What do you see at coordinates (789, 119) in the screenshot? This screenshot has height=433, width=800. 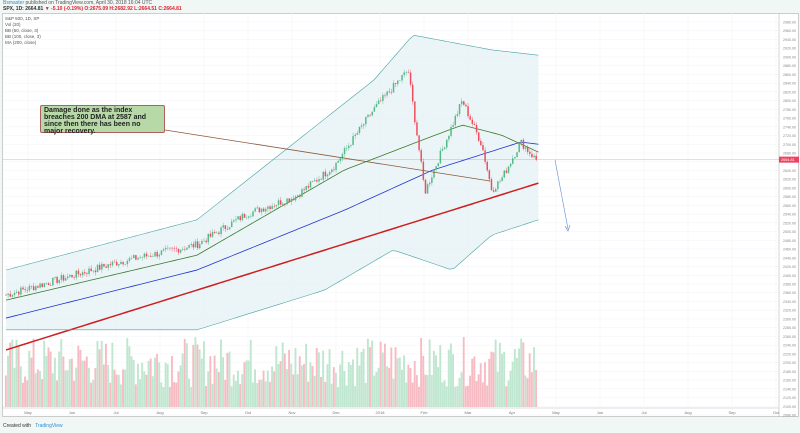 I see `y-tick-label: 2760.00` at bounding box center [789, 119].